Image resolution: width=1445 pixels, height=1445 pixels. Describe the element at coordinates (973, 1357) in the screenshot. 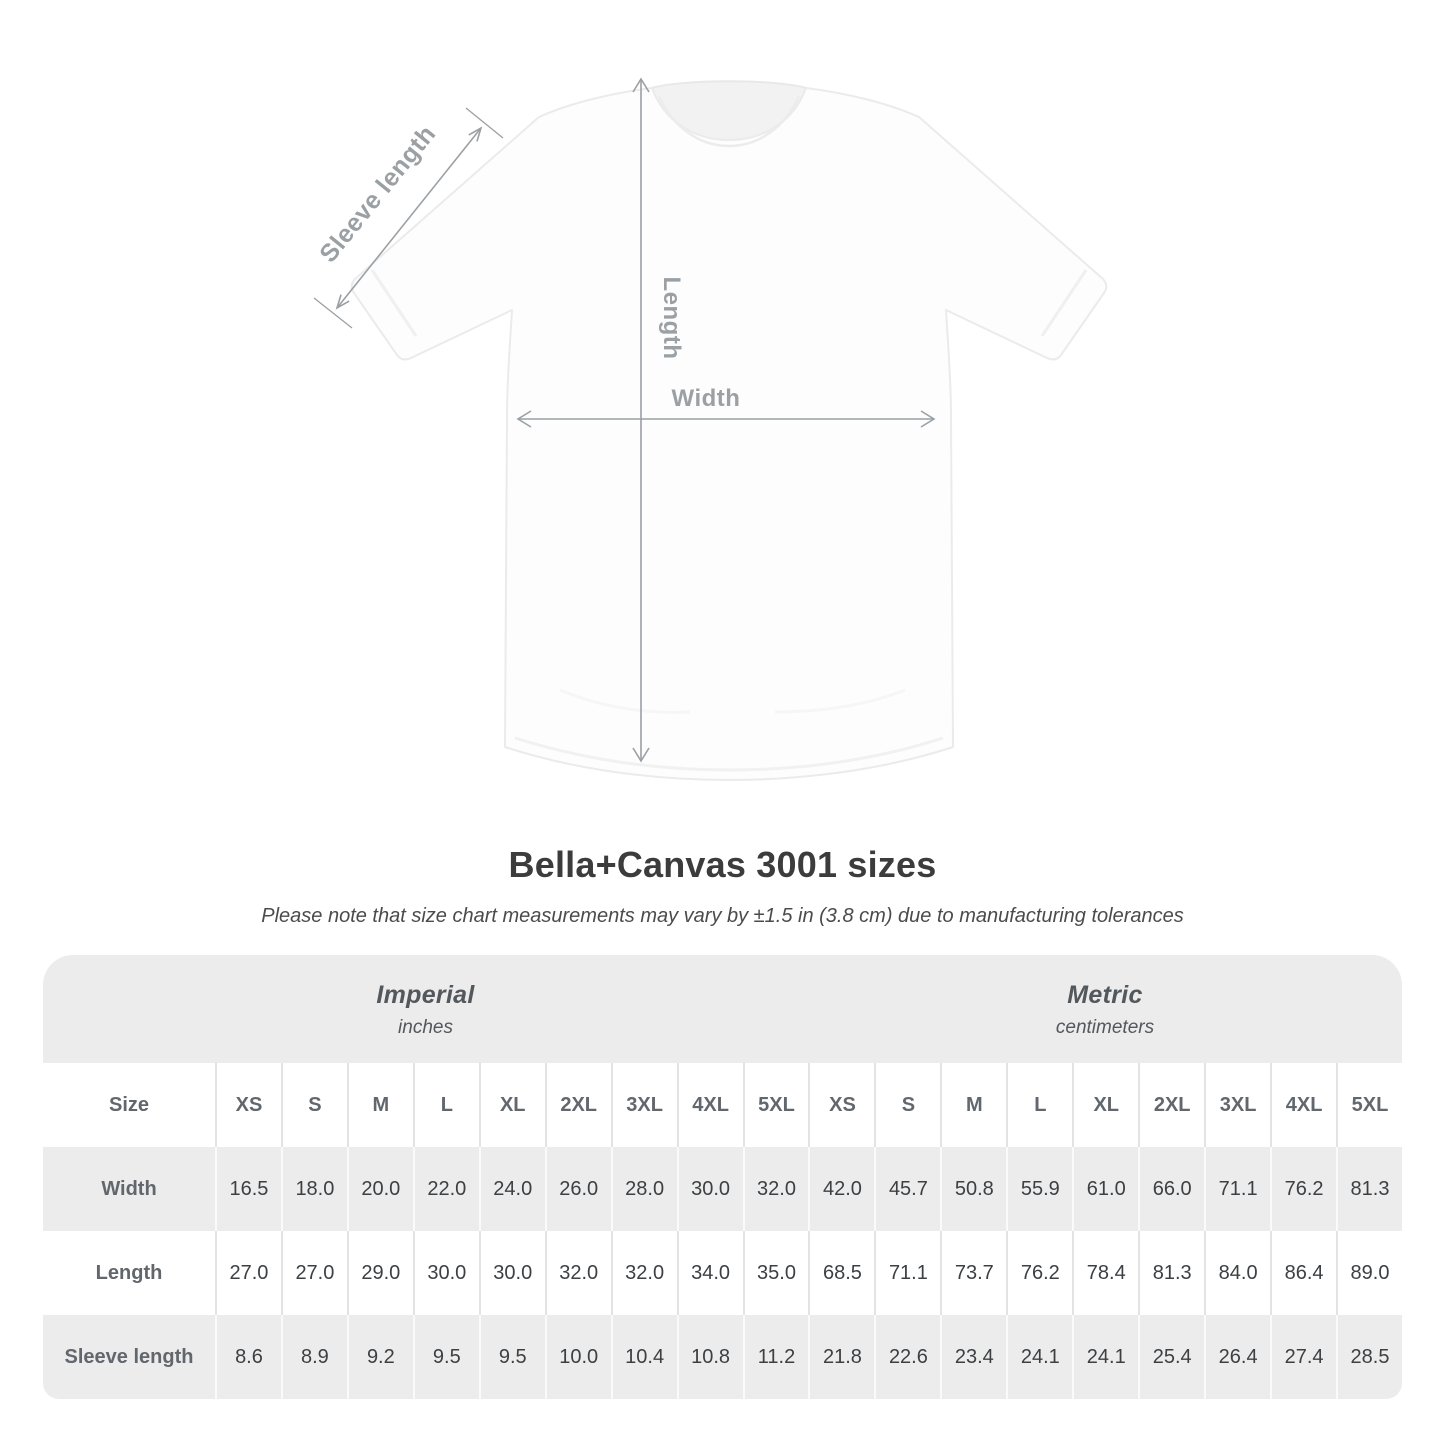

I see `measurement-value: 23.4` at that location.